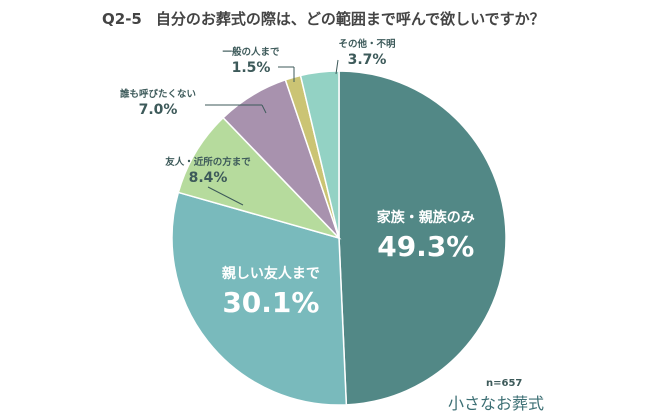 This screenshot has width=650, height=414. Describe the element at coordinates (207, 162) in the screenshot. I see `slice-3-label: 友人・近所の方まで` at that location.